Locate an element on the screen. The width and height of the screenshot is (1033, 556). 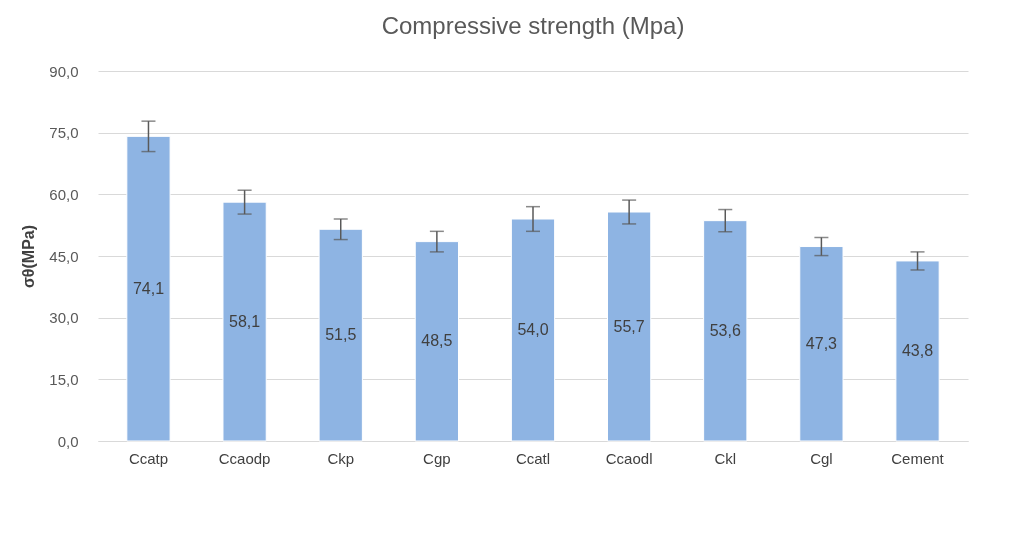
data-label: 58,1 is located at coordinates (245, 321).